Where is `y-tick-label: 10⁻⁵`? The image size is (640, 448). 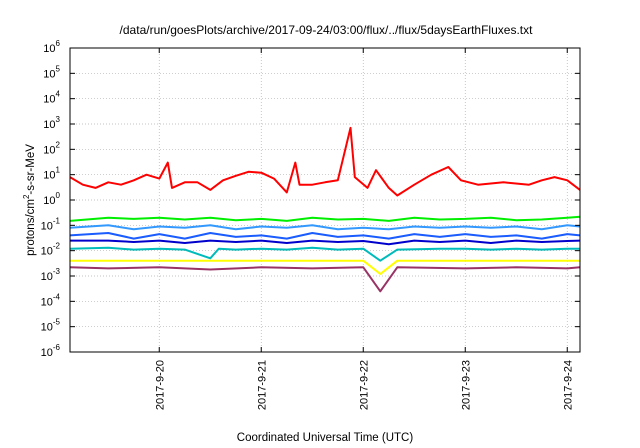 y-tick-label: 10⁻⁵ is located at coordinates (51, 326).